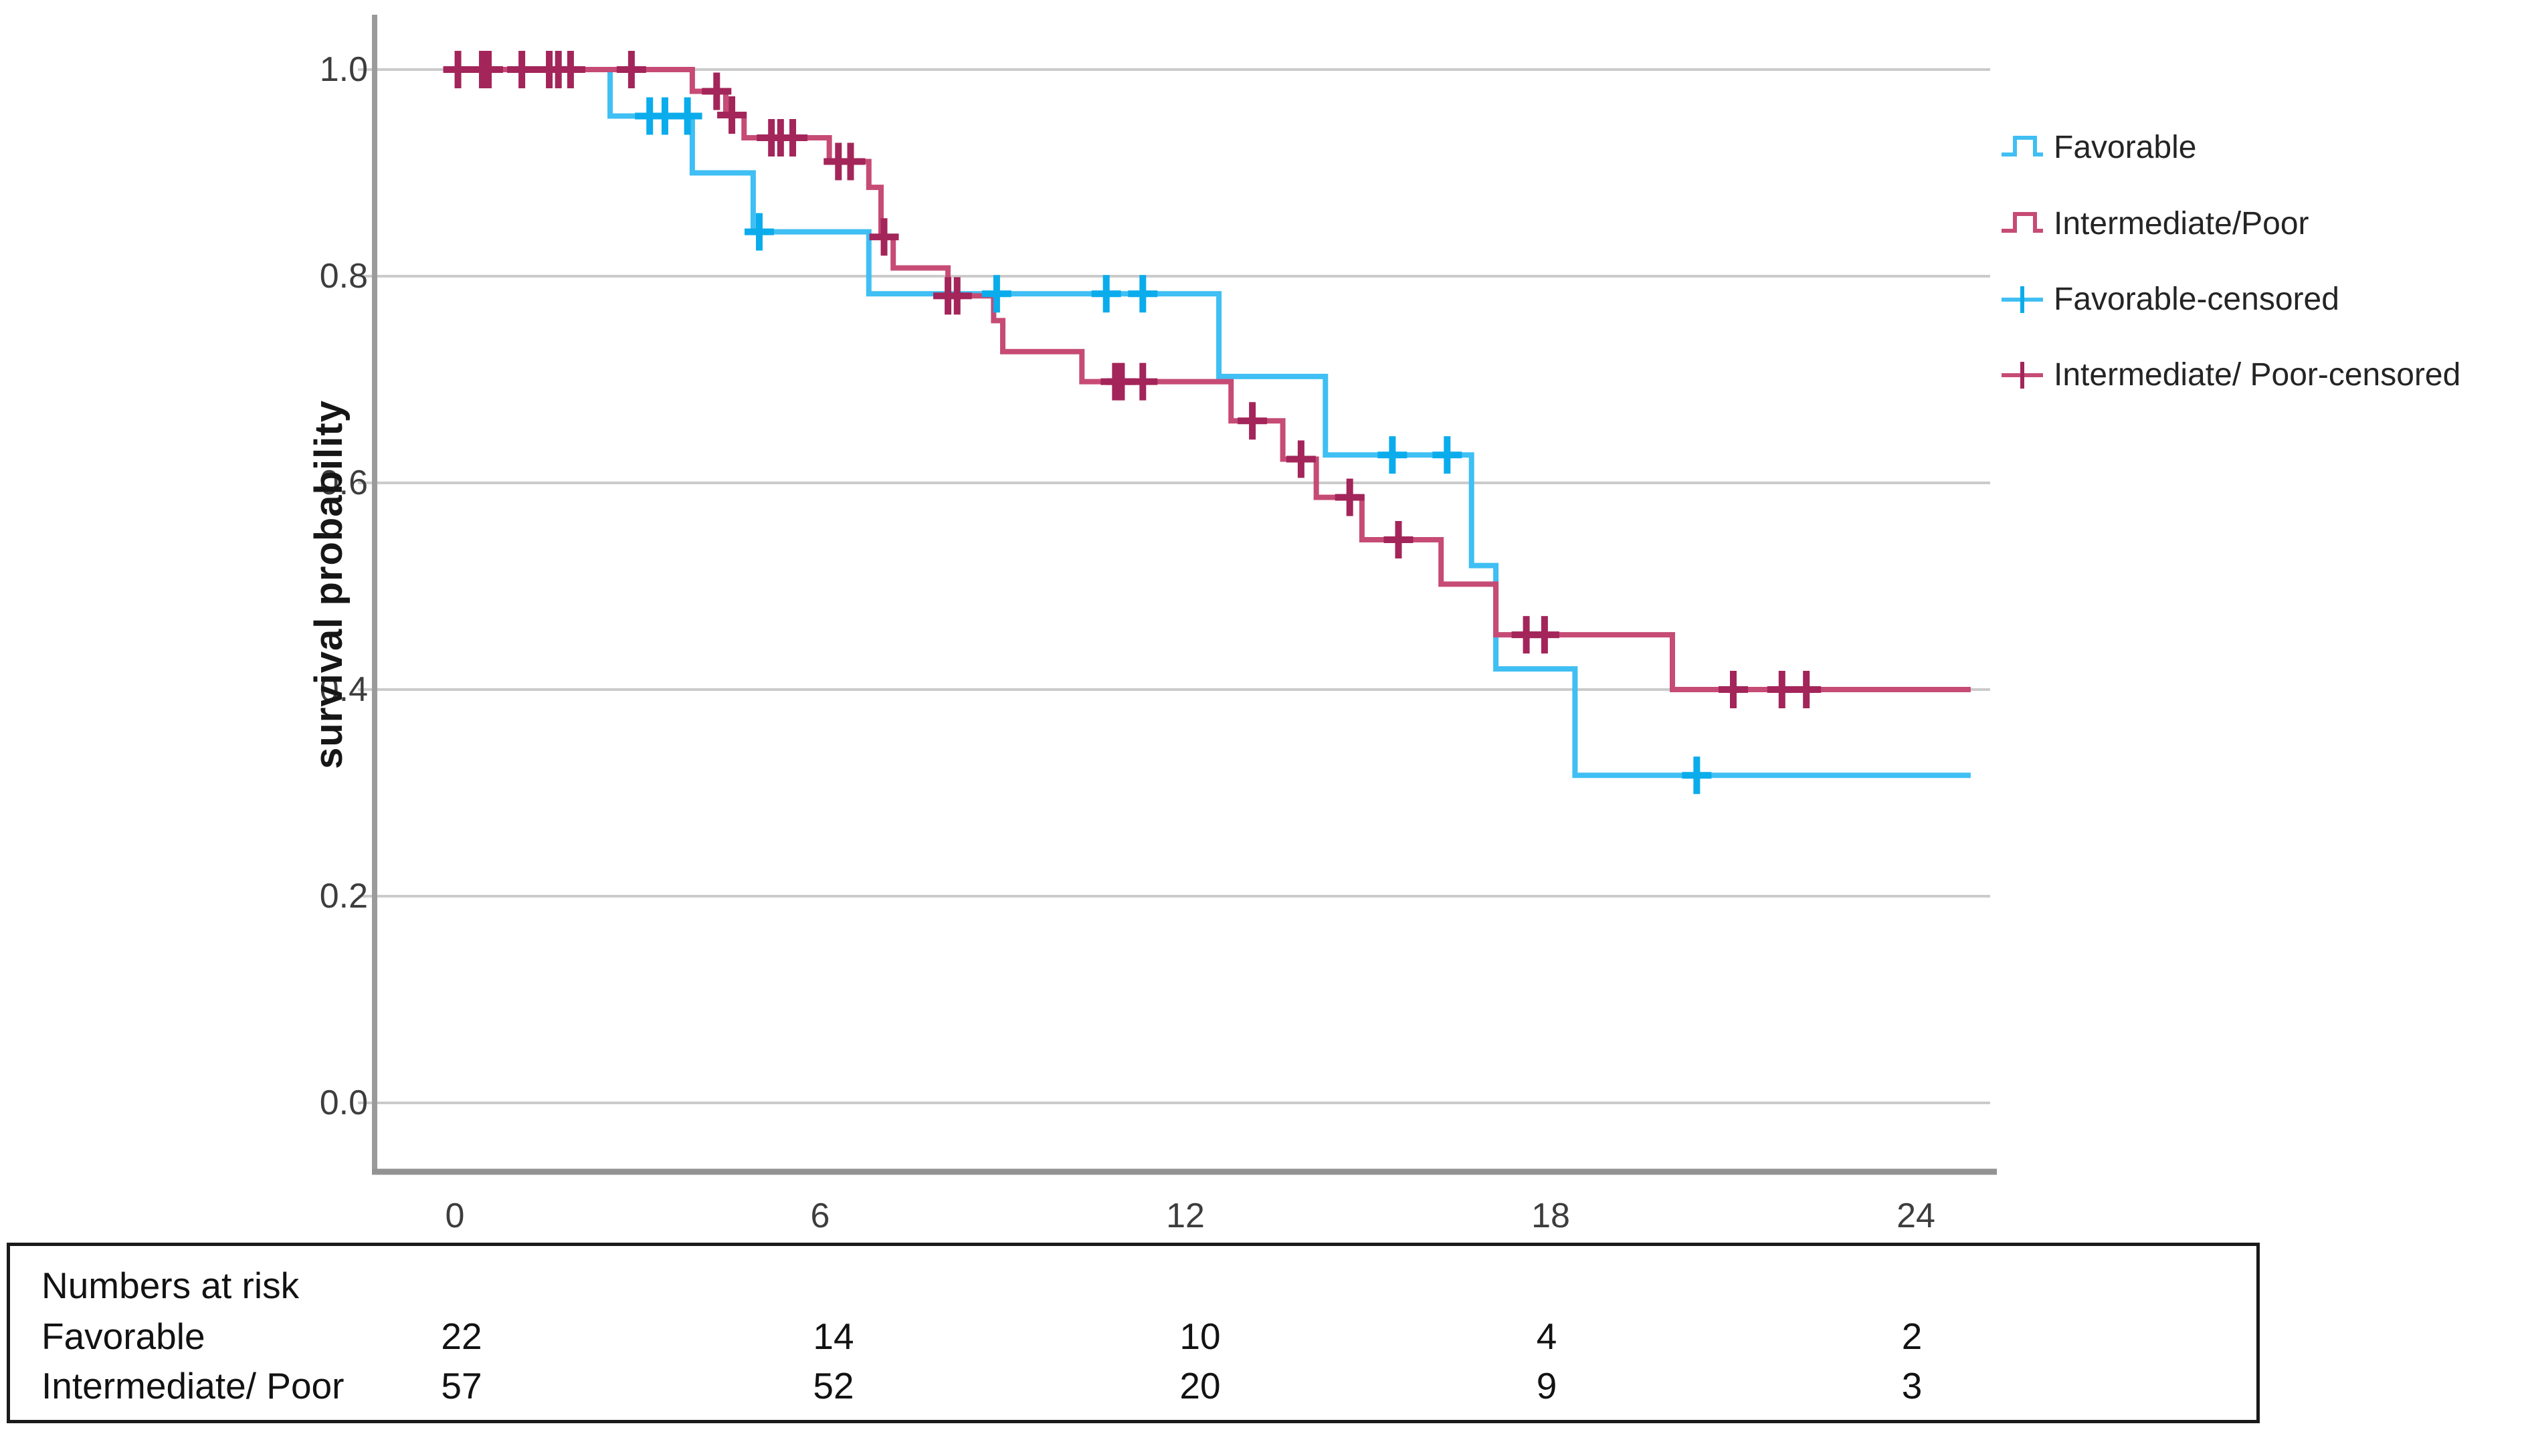 This screenshot has width=2528, height=1456. What do you see at coordinates (1546, 1386) in the screenshot?
I see `risk-count: 9` at bounding box center [1546, 1386].